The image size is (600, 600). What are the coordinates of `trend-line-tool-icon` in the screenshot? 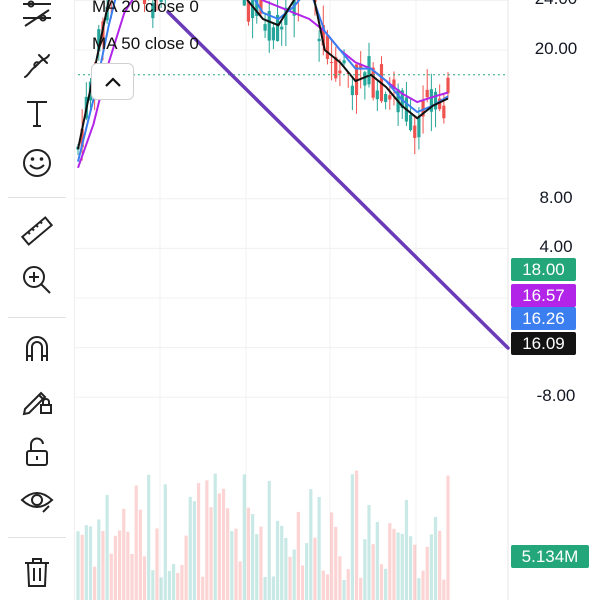 It's located at (37, 13).